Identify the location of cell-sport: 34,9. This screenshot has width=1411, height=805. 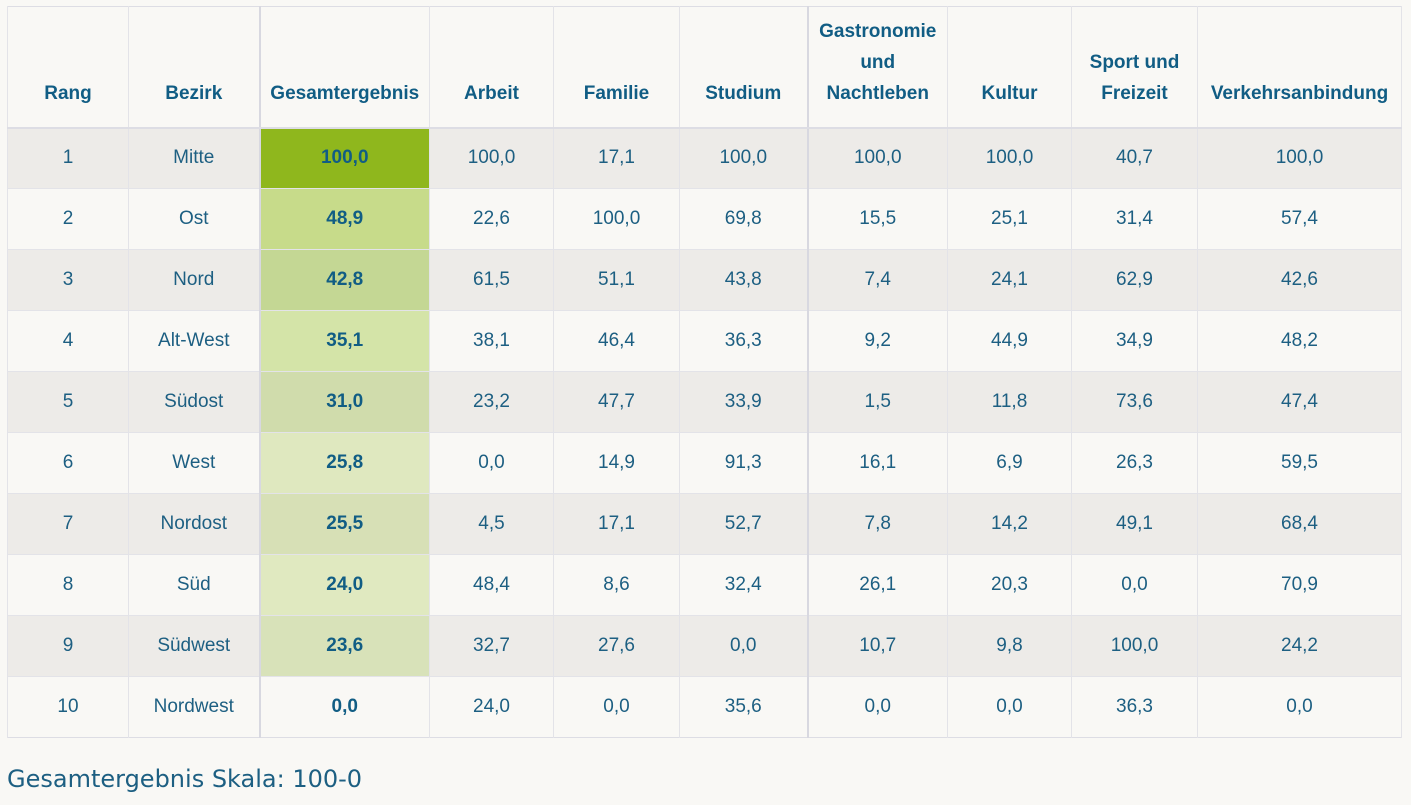
(1134, 341).